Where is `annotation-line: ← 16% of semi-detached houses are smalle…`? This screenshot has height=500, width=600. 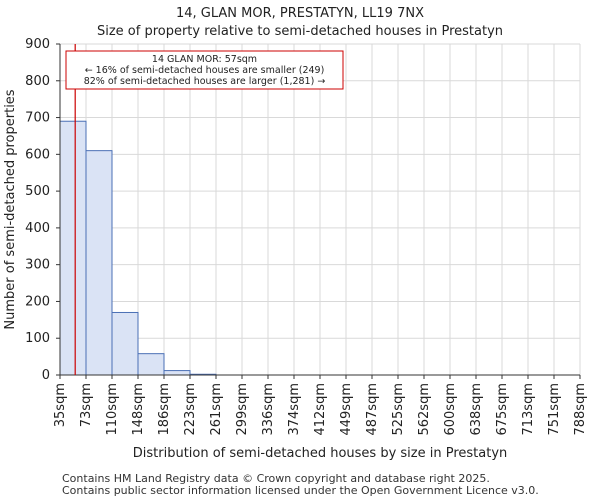 annotation-line: ← 16% of semi-detached houses are smalle… is located at coordinates (205, 70).